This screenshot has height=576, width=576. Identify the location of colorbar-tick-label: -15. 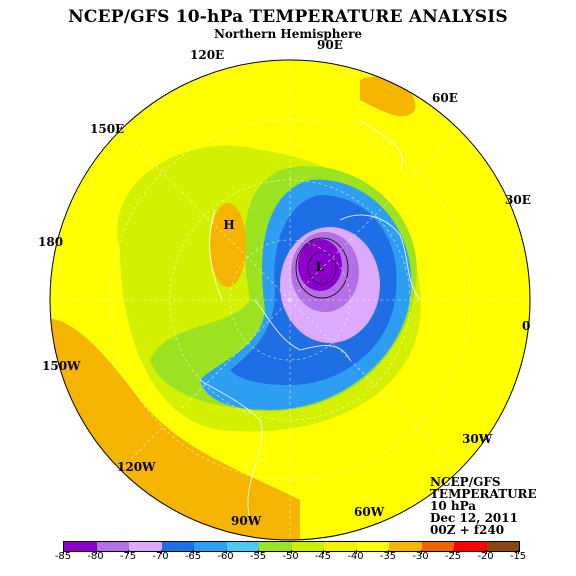
(518, 556).